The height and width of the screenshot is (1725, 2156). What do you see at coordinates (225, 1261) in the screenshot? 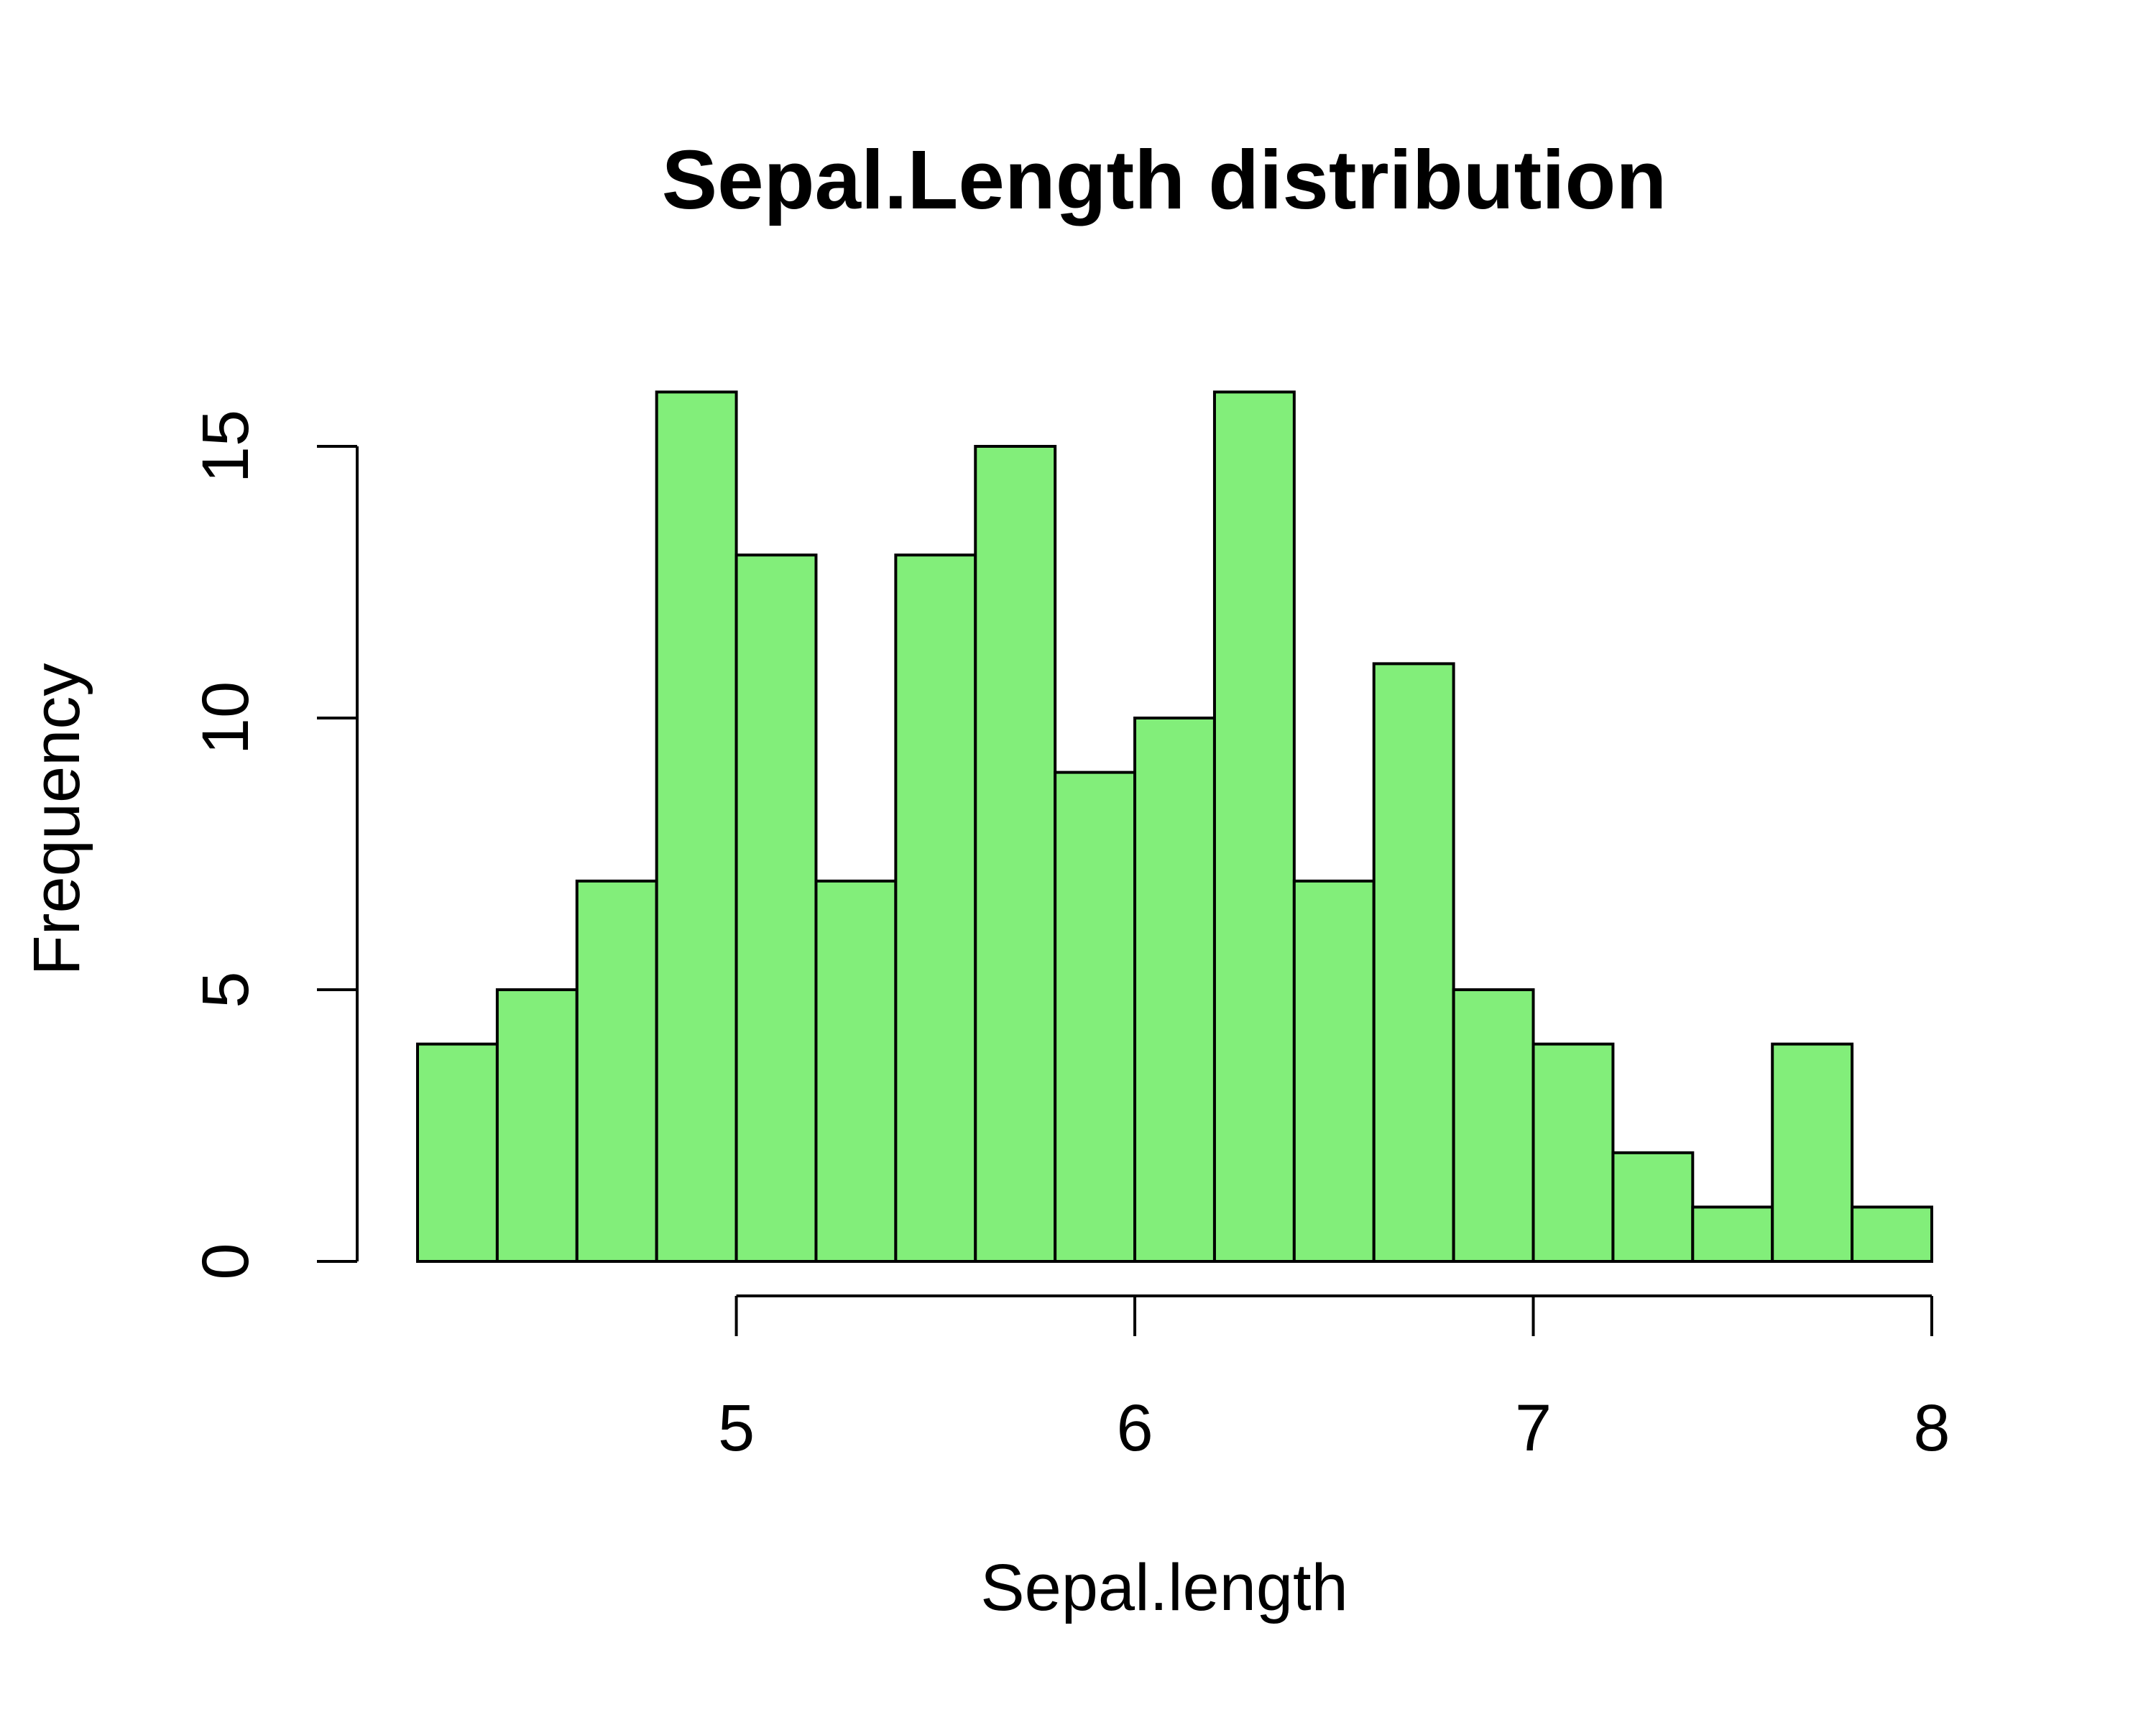
I see `y-tick-label: 0` at bounding box center [225, 1261].